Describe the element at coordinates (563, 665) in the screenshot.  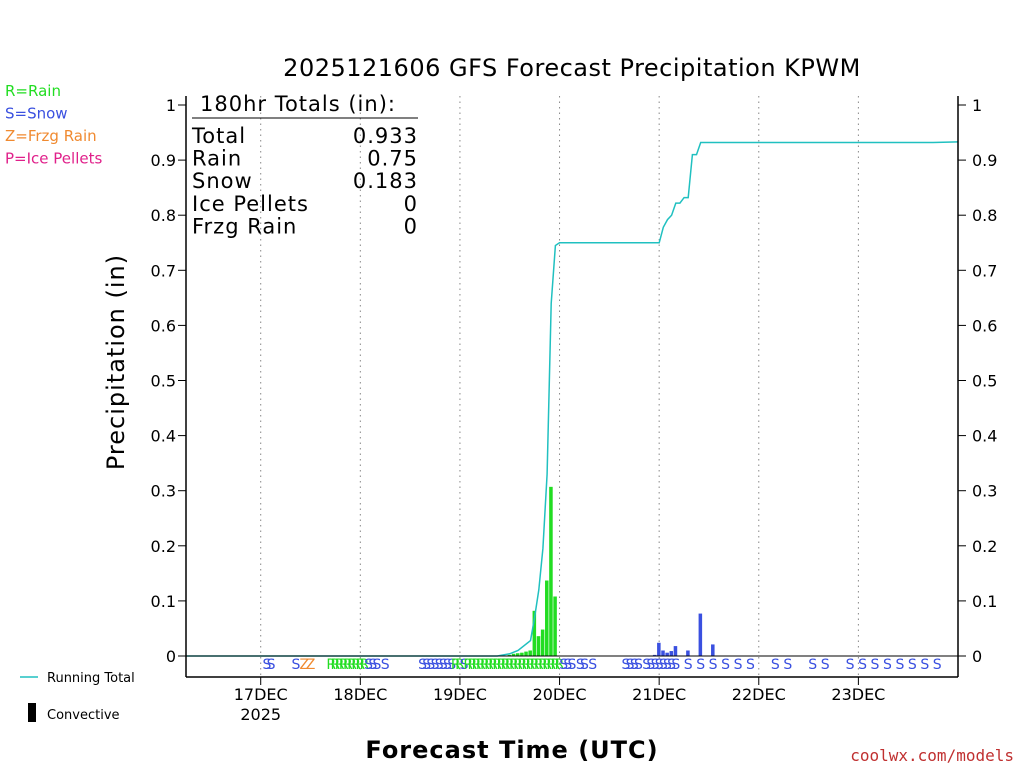
I see `ptype-code-52: S` at that location.